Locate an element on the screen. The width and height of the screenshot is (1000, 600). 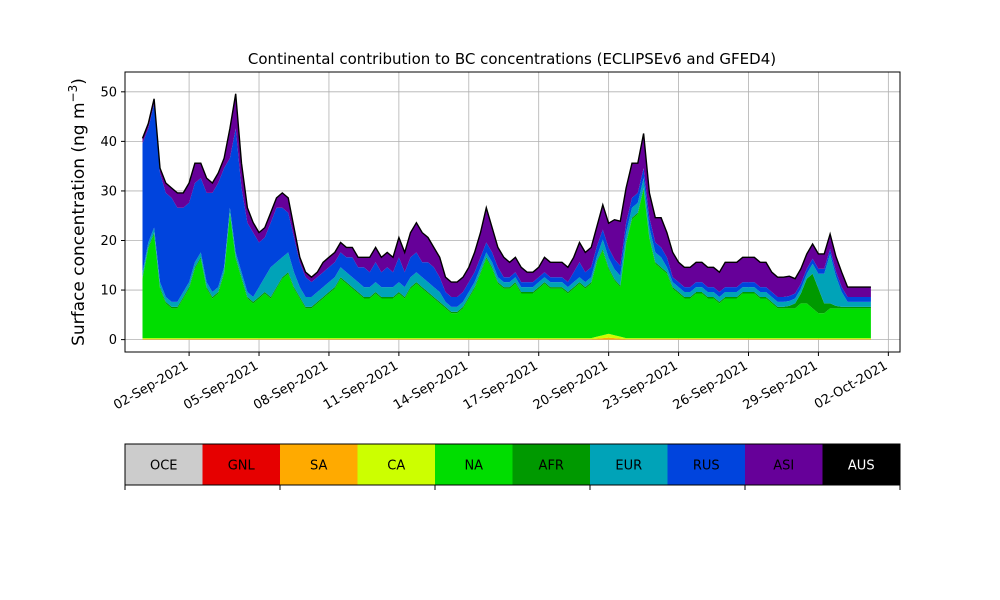
x-tick-label-9: 29-Sep-2021 is located at coordinates (781, 385).